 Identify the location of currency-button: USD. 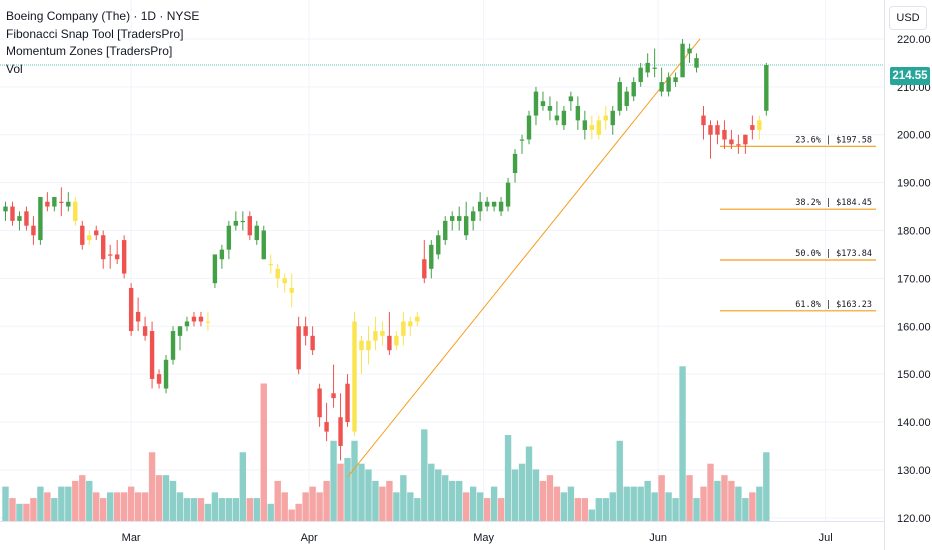
(908, 18).